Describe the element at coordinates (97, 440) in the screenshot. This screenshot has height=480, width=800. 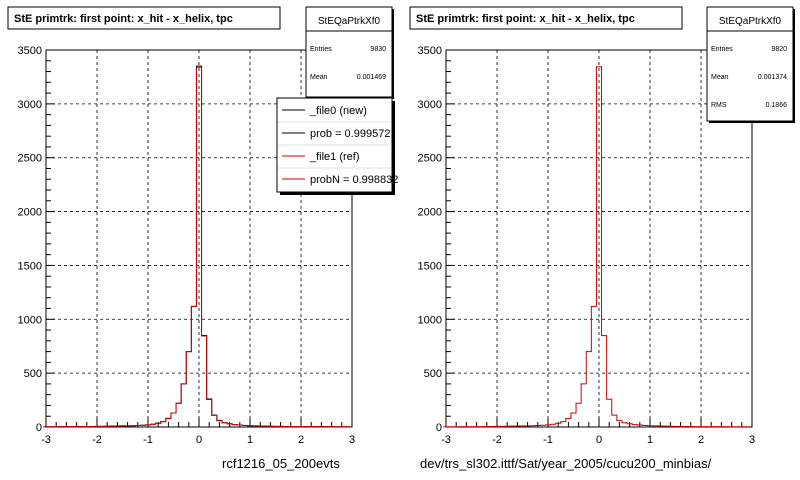
I see `left-x-tick-label: -2` at that location.